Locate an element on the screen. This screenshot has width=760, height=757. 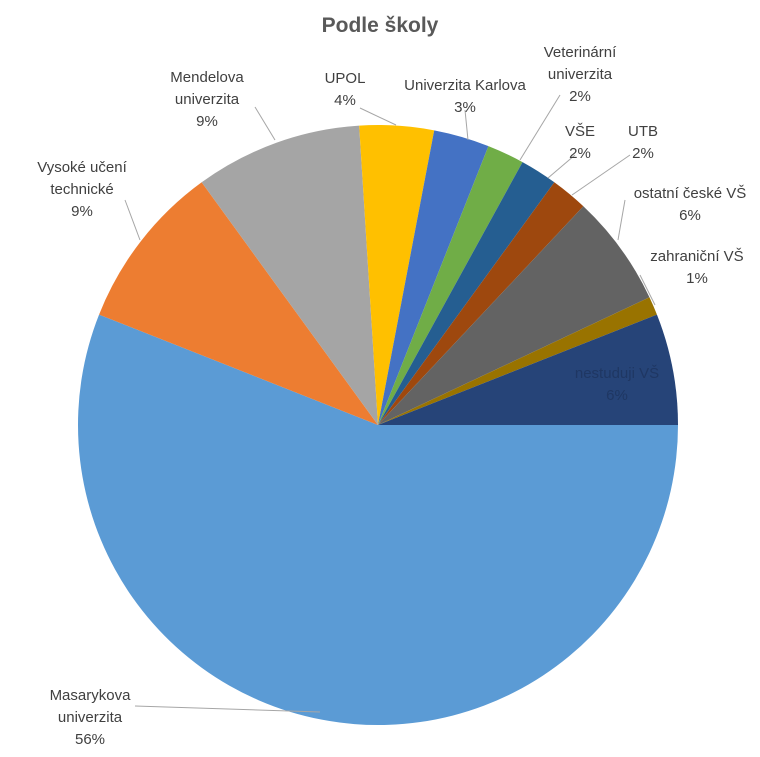
chart-title: Podle školy is located at coordinates (380, 25).